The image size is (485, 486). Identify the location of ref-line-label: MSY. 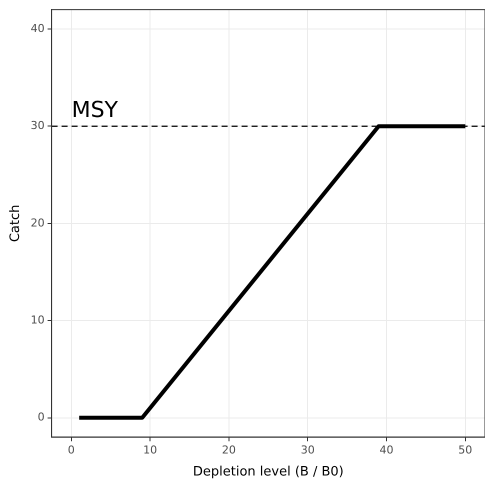
(95, 110).